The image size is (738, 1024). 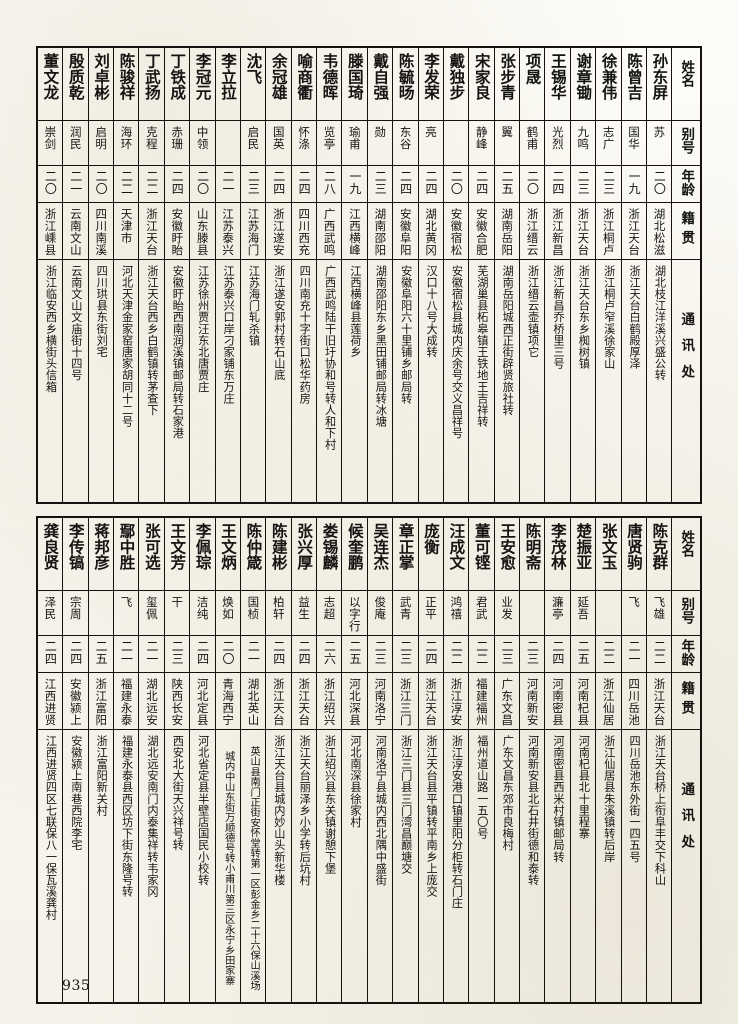 I want to click on cell-name: 谢章锄, so click(x=583, y=83).